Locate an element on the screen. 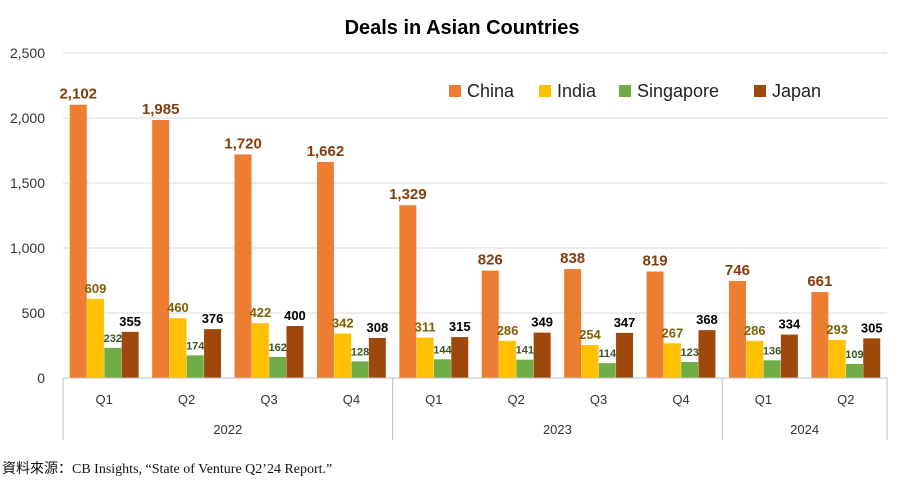 The image size is (900, 486). data-label-japan: 400 is located at coordinates (295, 315).